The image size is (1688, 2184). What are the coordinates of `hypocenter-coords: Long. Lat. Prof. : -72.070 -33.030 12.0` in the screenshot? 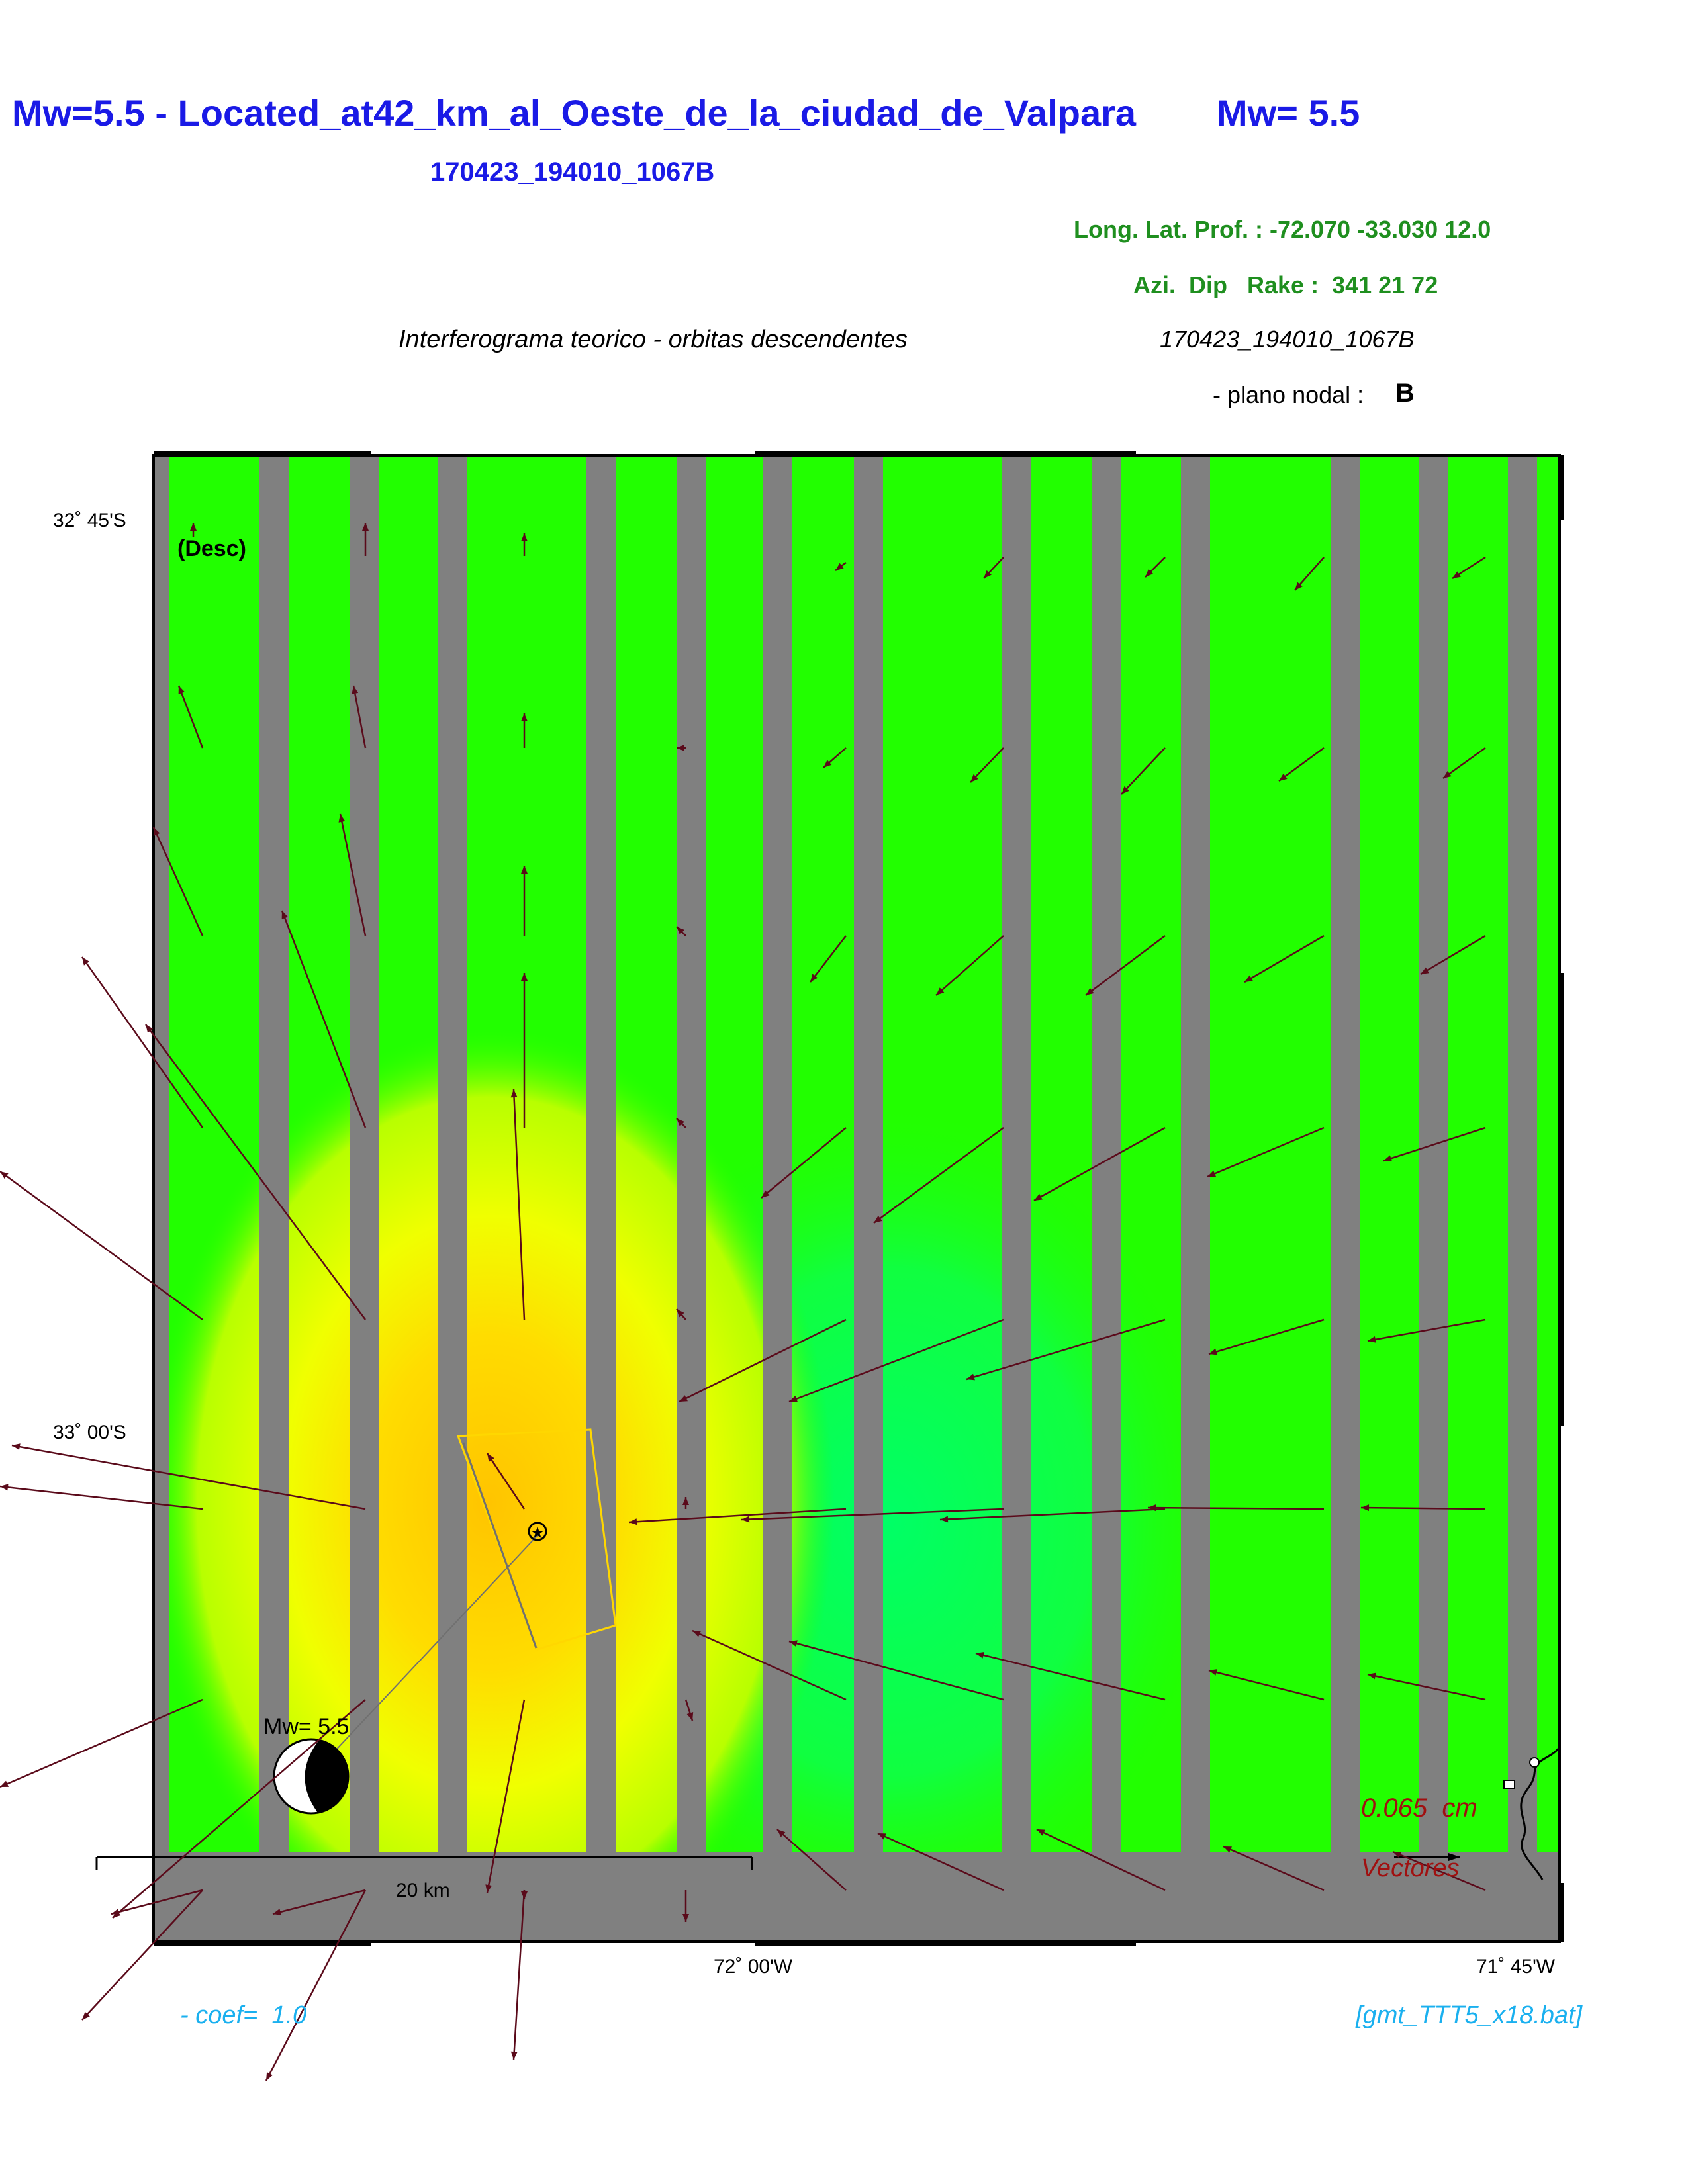 It's located at (1282, 229).